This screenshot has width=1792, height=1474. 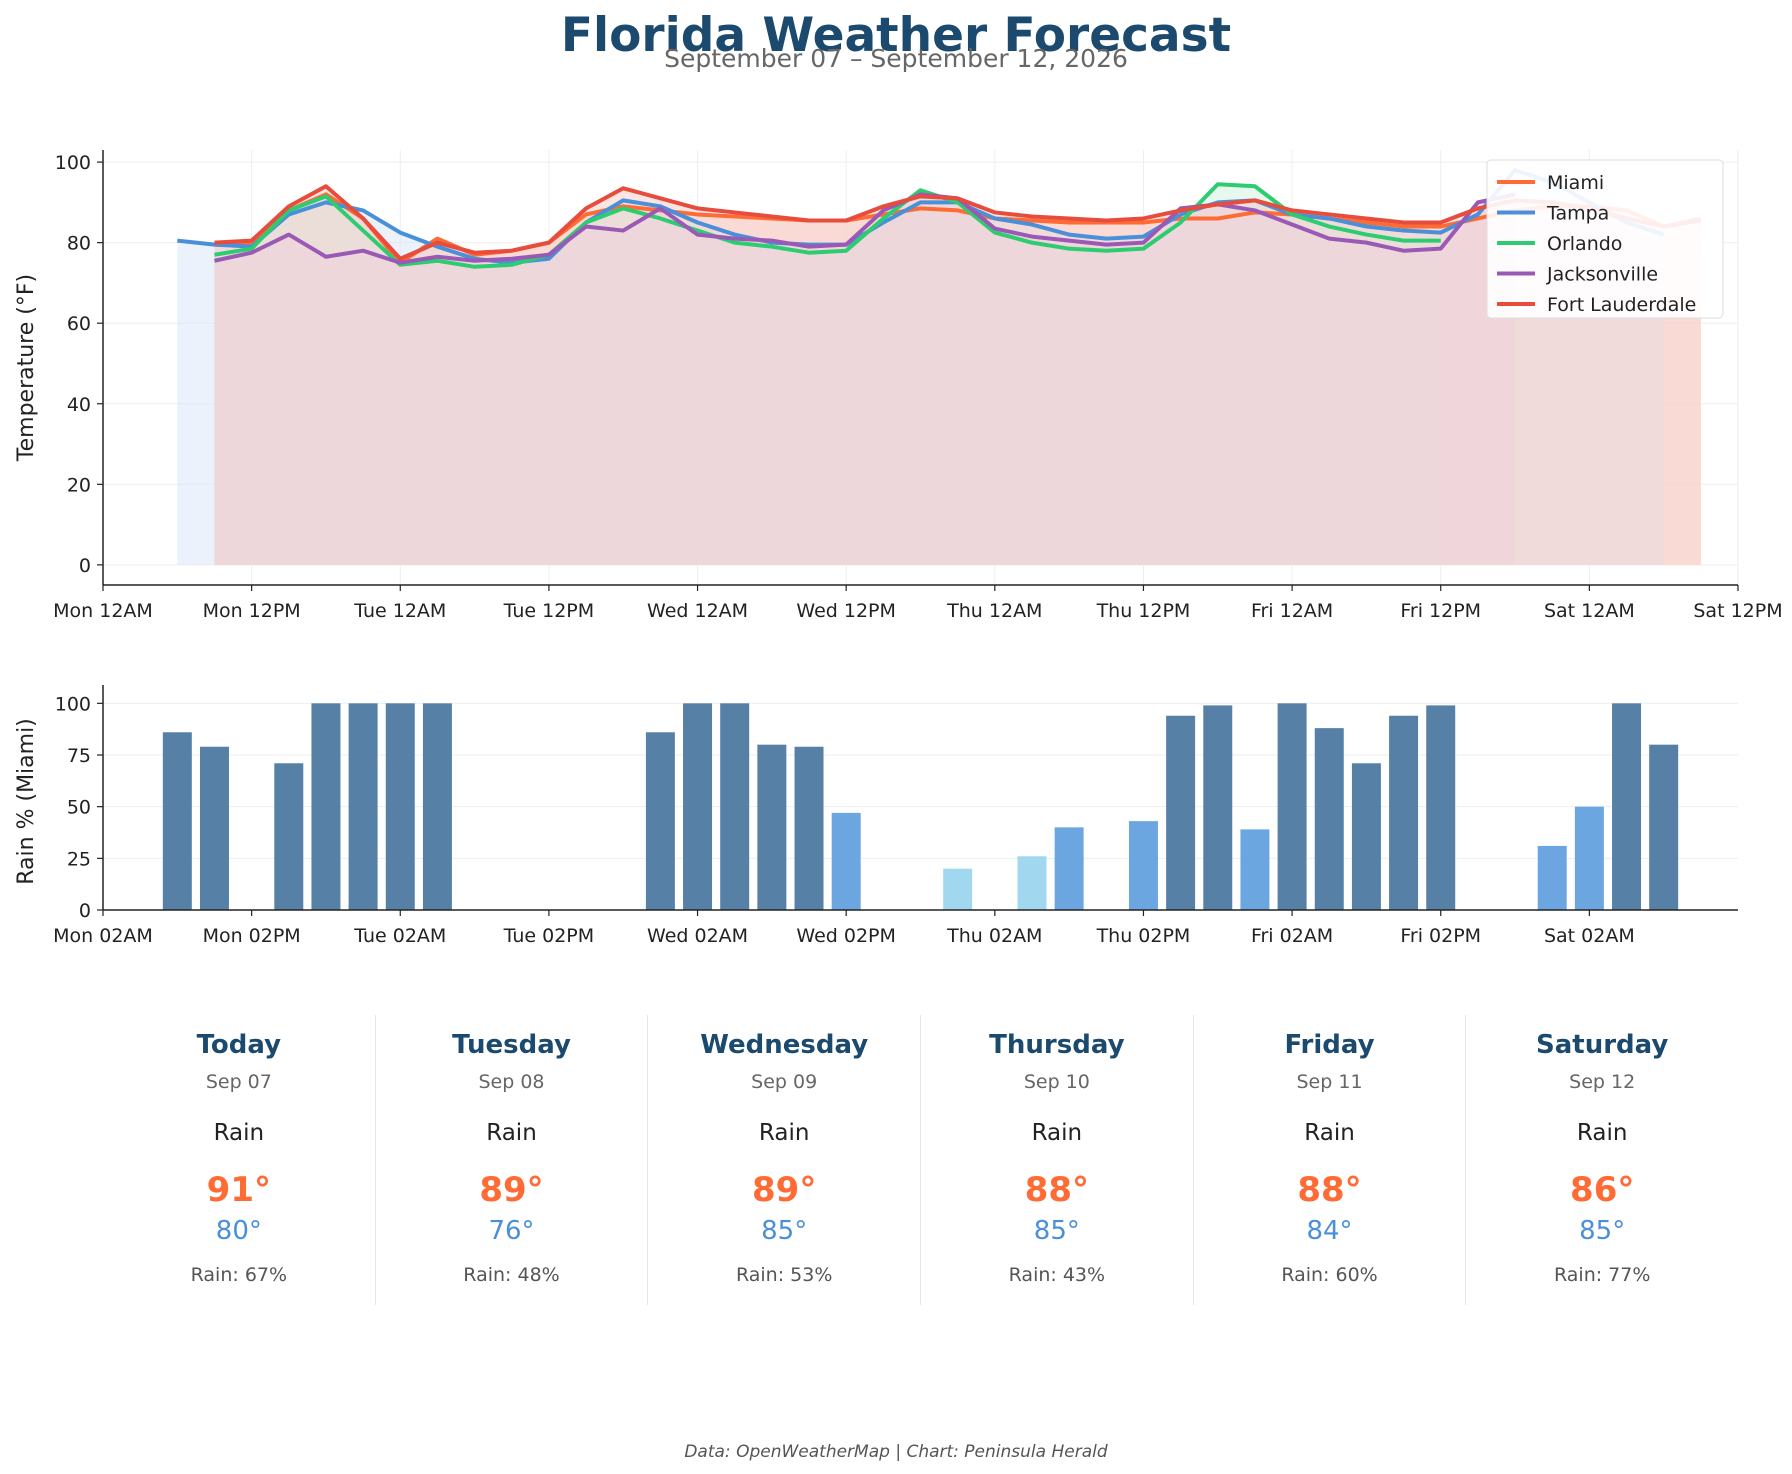 I want to click on forecast-low: 84°, so click(x=1329, y=1231).